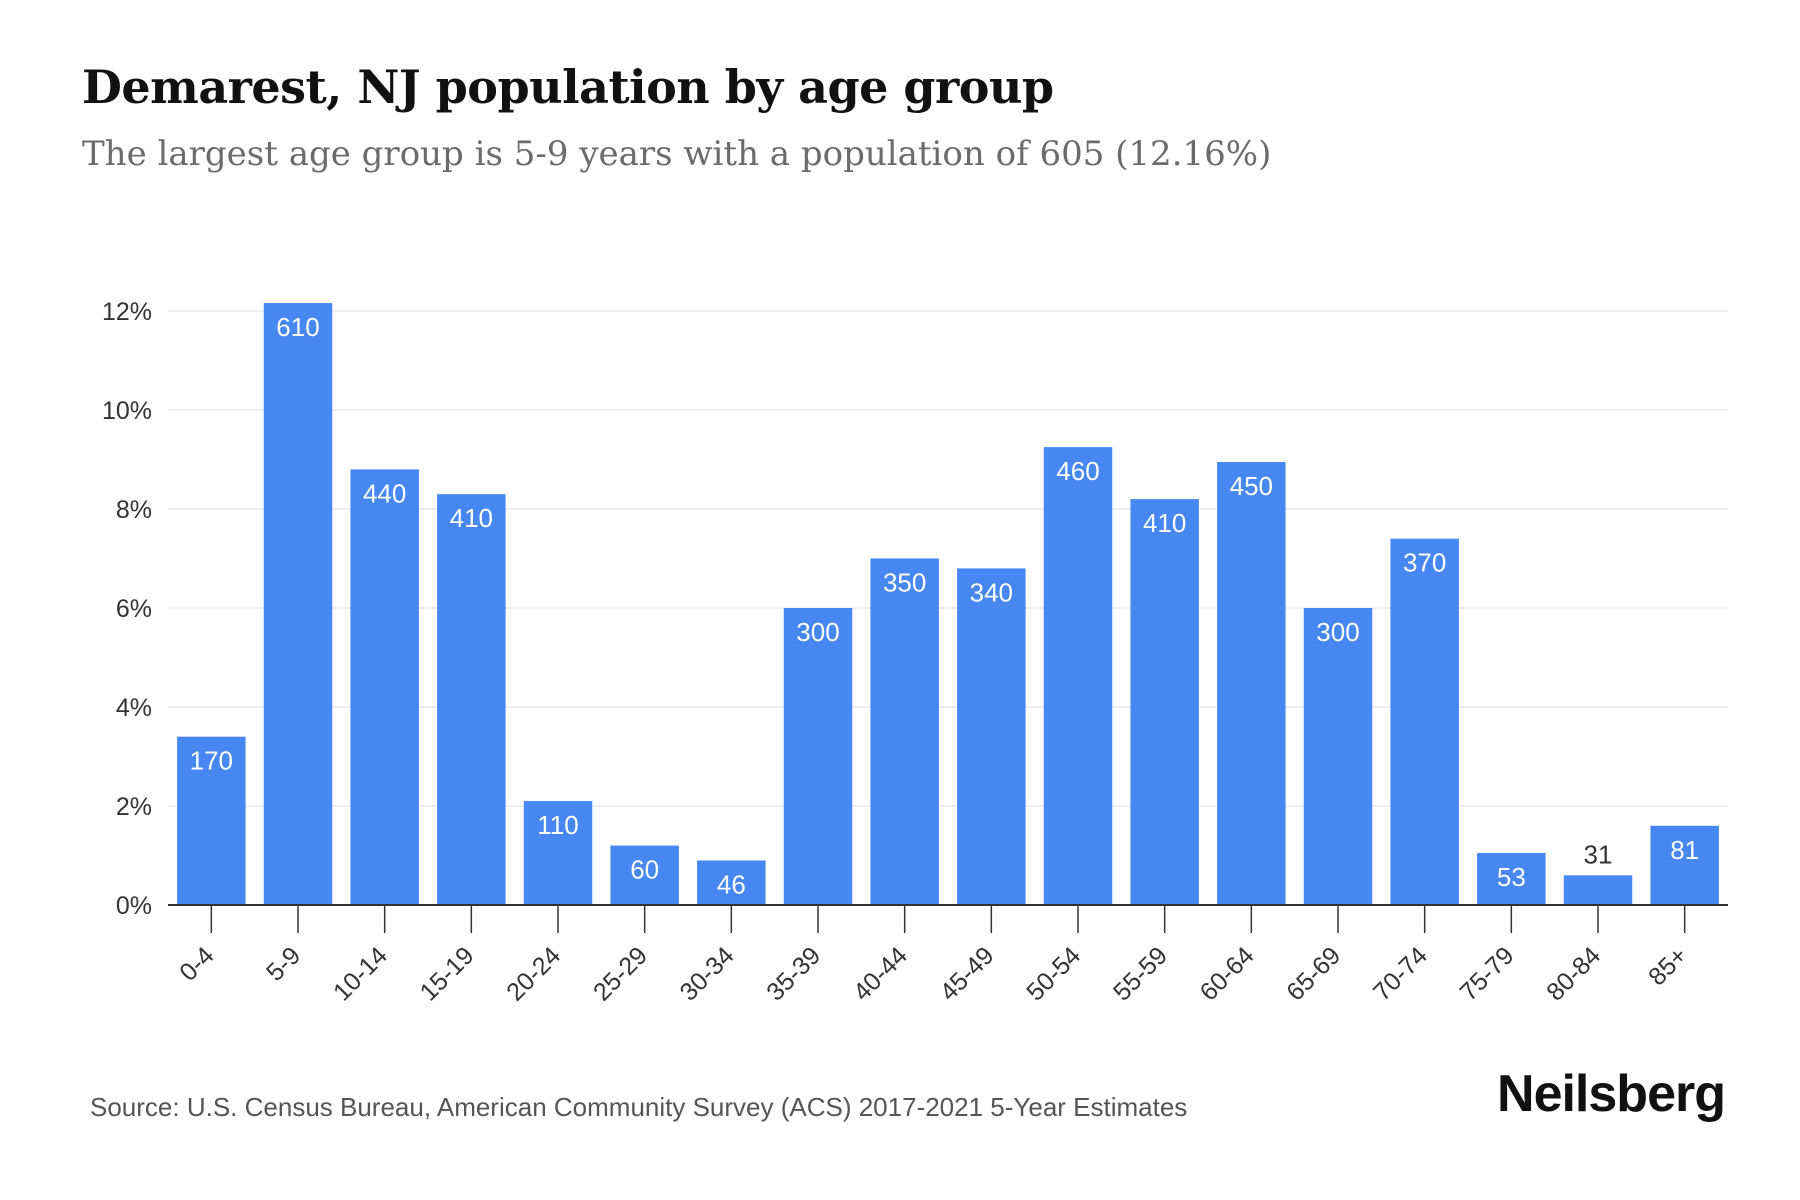 The image size is (1800, 1200). What do you see at coordinates (134, 906) in the screenshot?
I see `y-tick-label: 0%` at bounding box center [134, 906].